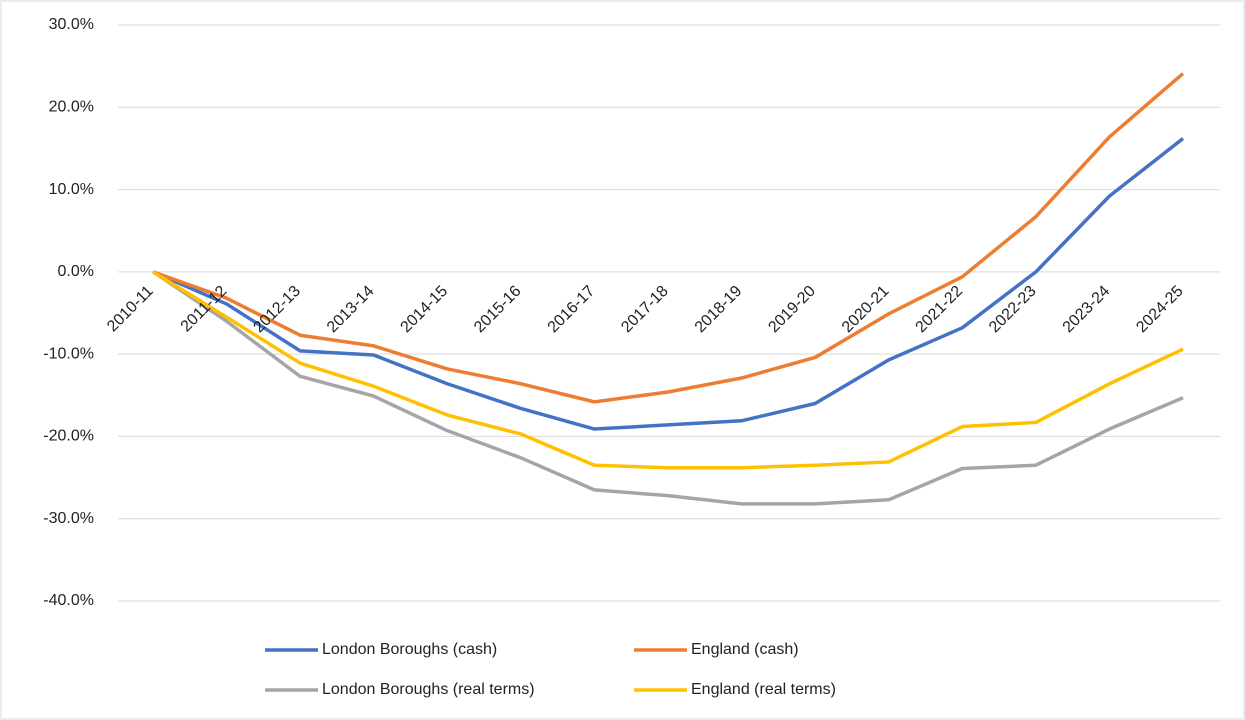 The image size is (1245, 720). What do you see at coordinates (572, 310) in the screenshot?
I see `x-tick-label: 2016-17` at bounding box center [572, 310].